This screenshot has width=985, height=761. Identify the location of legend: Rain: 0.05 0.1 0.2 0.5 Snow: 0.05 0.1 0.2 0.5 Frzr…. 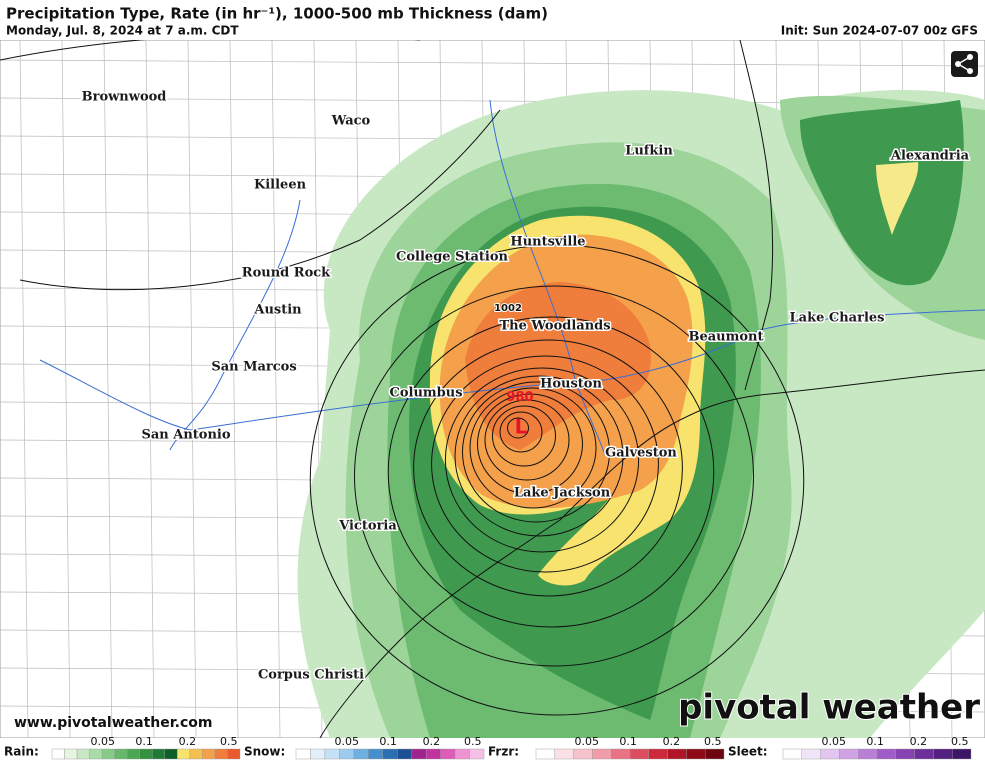
(492, 748).